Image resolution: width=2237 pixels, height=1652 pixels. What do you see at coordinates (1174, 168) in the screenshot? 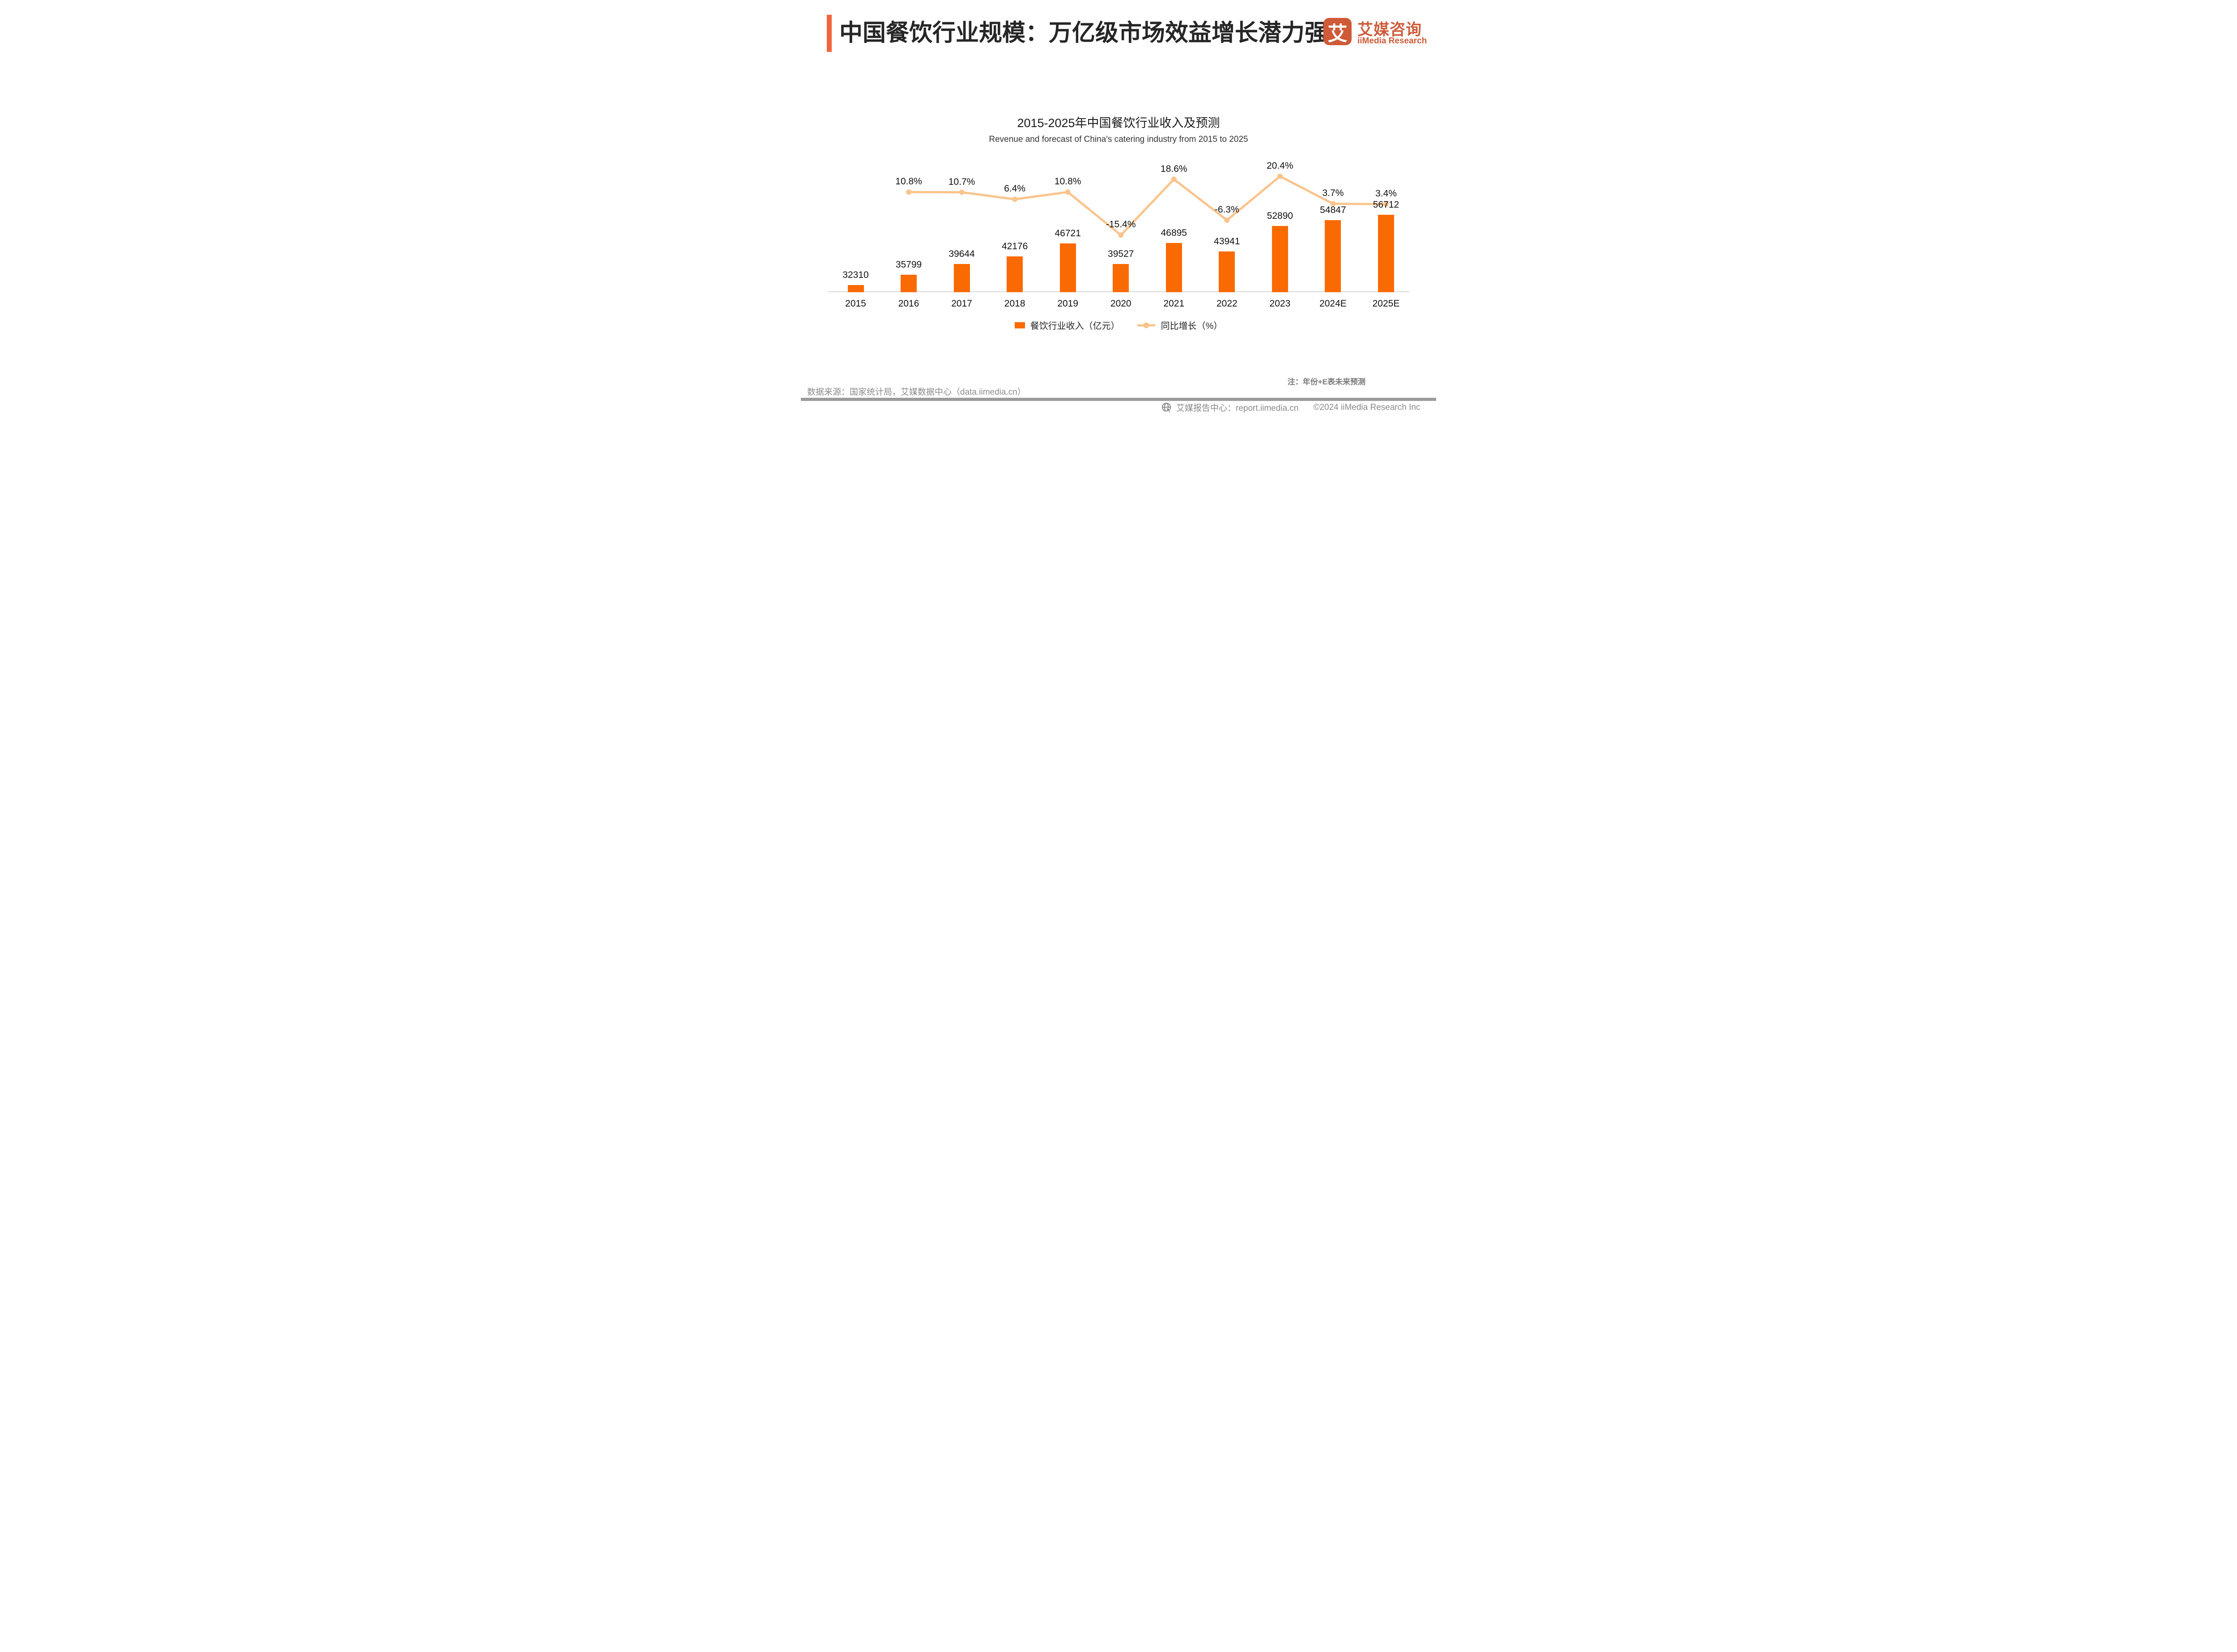
I see `growth-point-label: 18.6%` at bounding box center [1174, 168].